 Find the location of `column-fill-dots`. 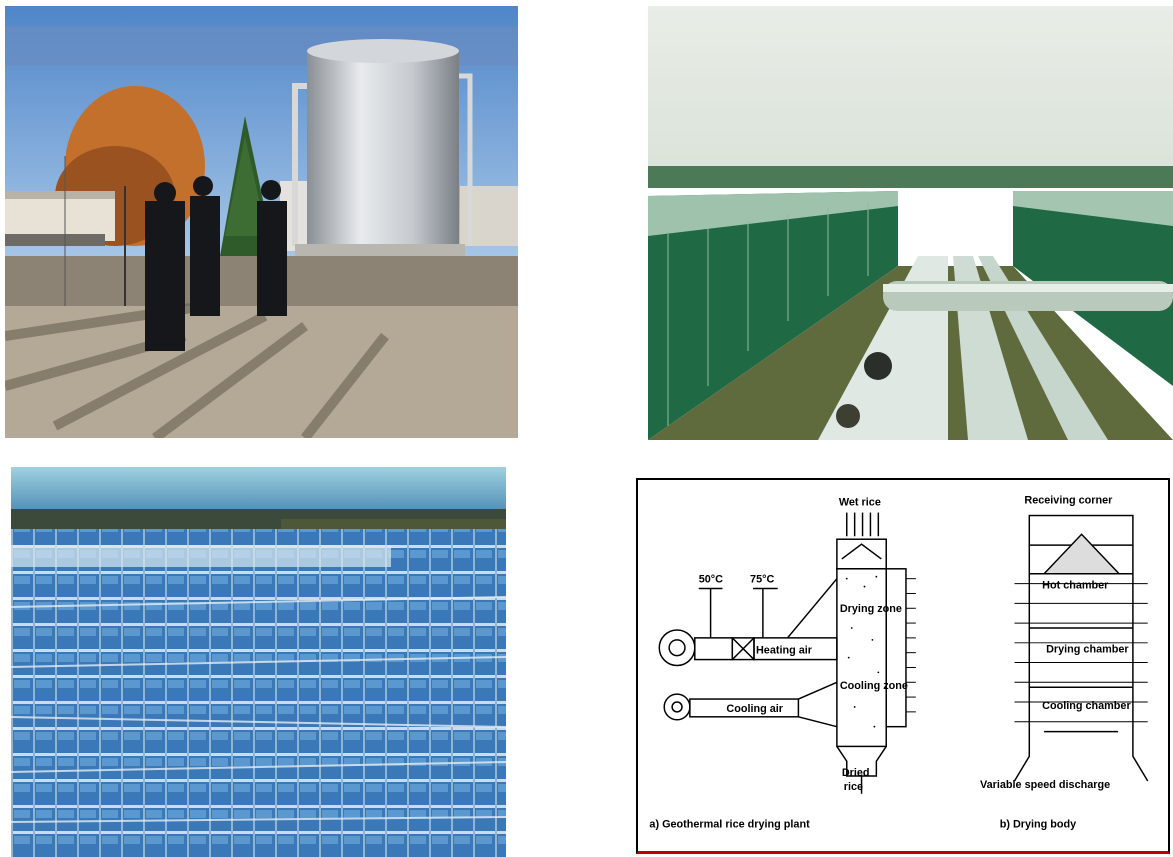

column-fill-dots is located at coordinates (862, 651).